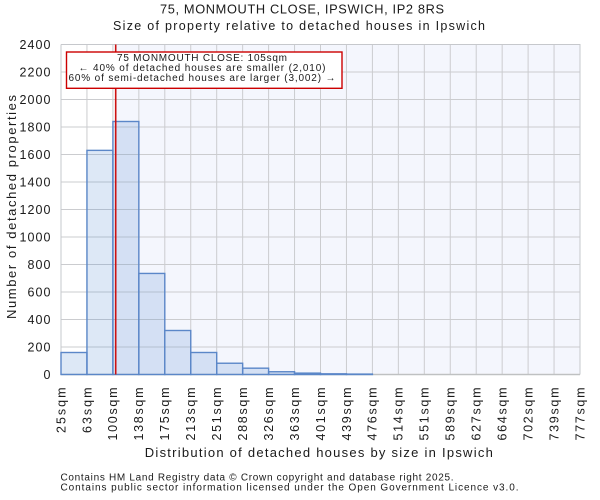 The height and width of the screenshot is (500, 600). I want to click on svg-text: 363sqm, so click(295, 414).